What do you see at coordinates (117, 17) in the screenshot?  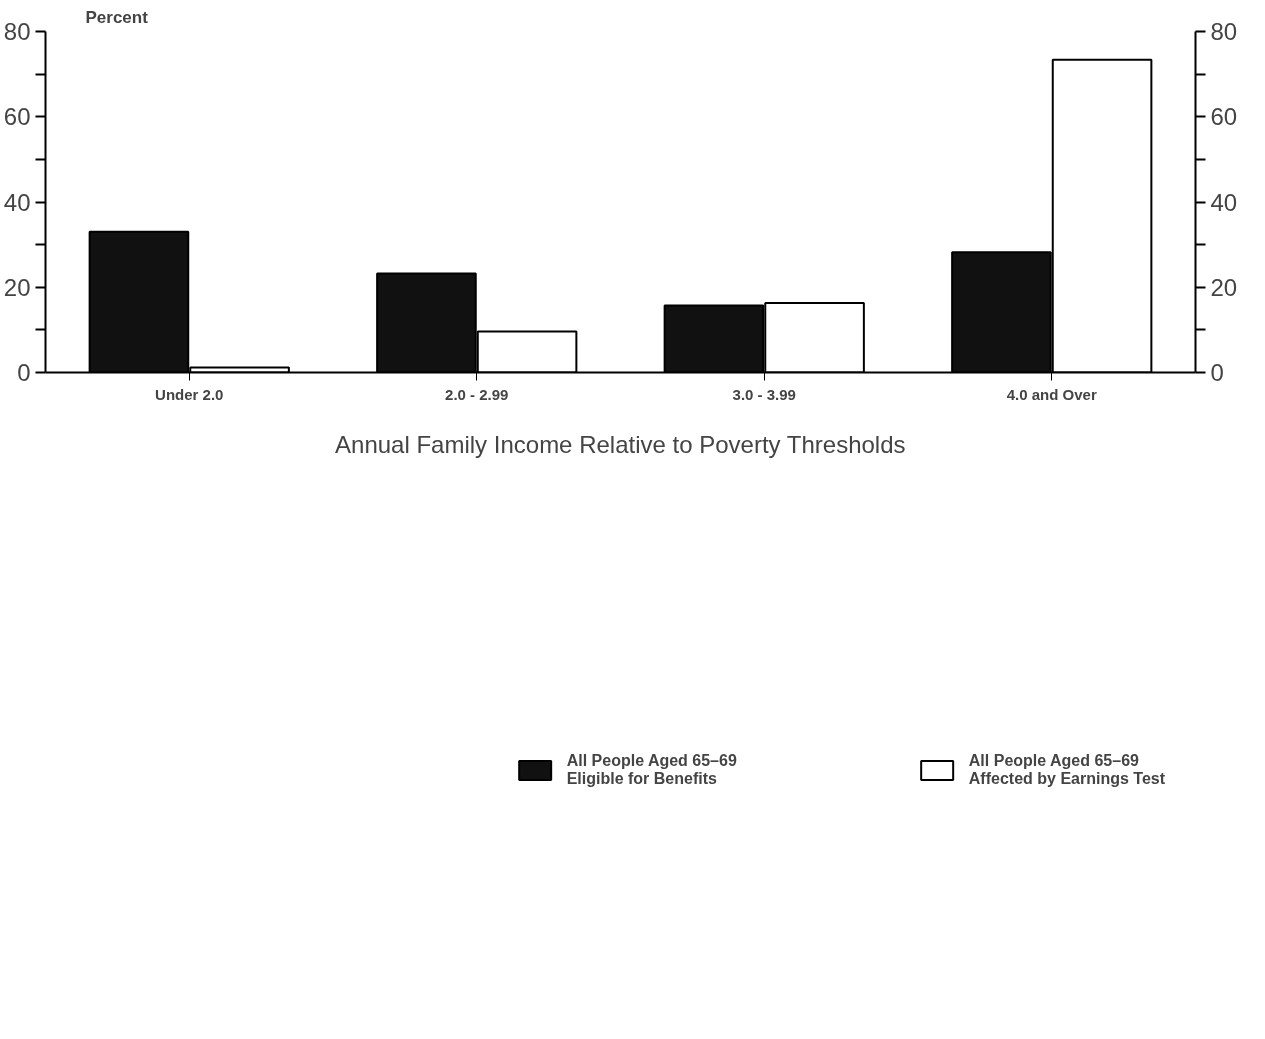 I see `y-axis-title: Percent` at bounding box center [117, 17].